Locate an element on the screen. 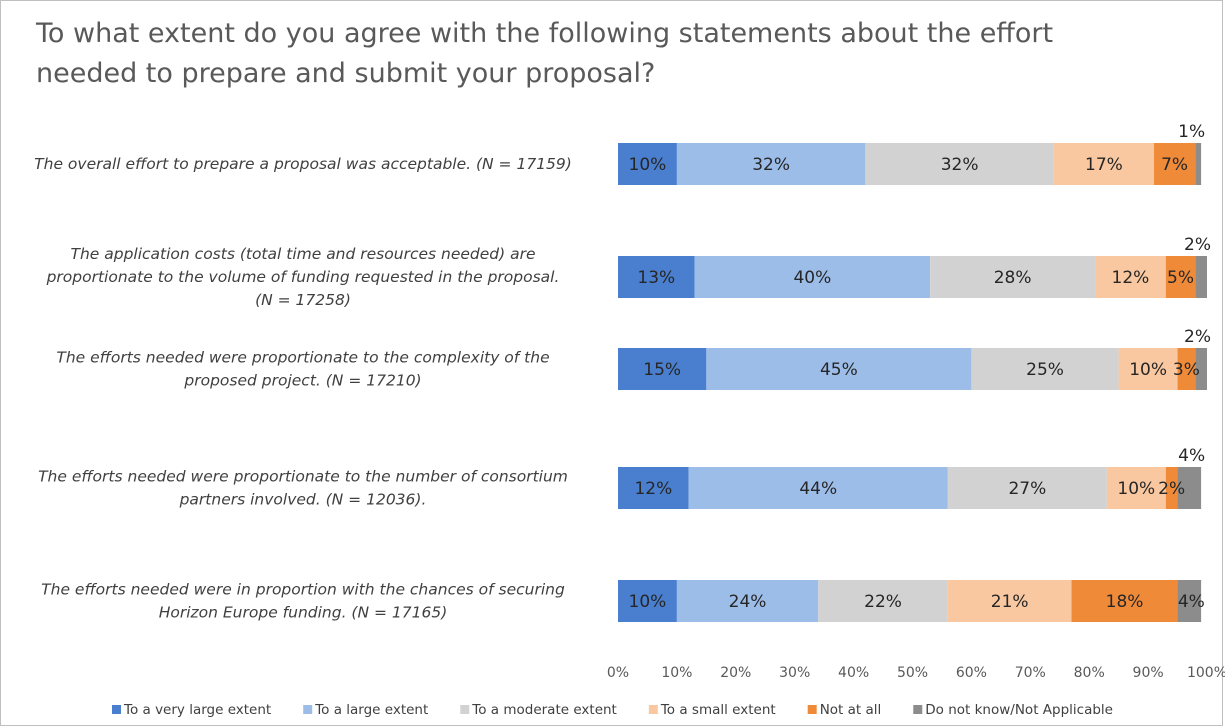 The width and height of the screenshot is (1225, 728). legend-label: Do not know/Not Applicable is located at coordinates (1019, 710).